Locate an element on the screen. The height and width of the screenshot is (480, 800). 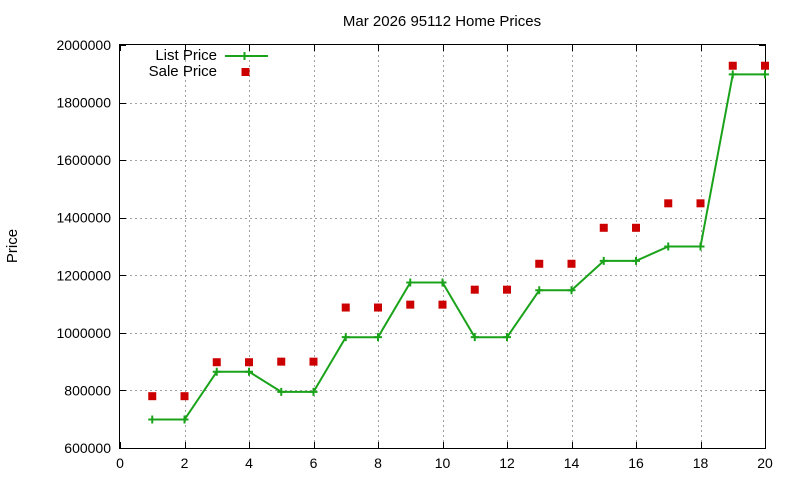
x-tick-label: 0 is located at coordinates (120, 463).